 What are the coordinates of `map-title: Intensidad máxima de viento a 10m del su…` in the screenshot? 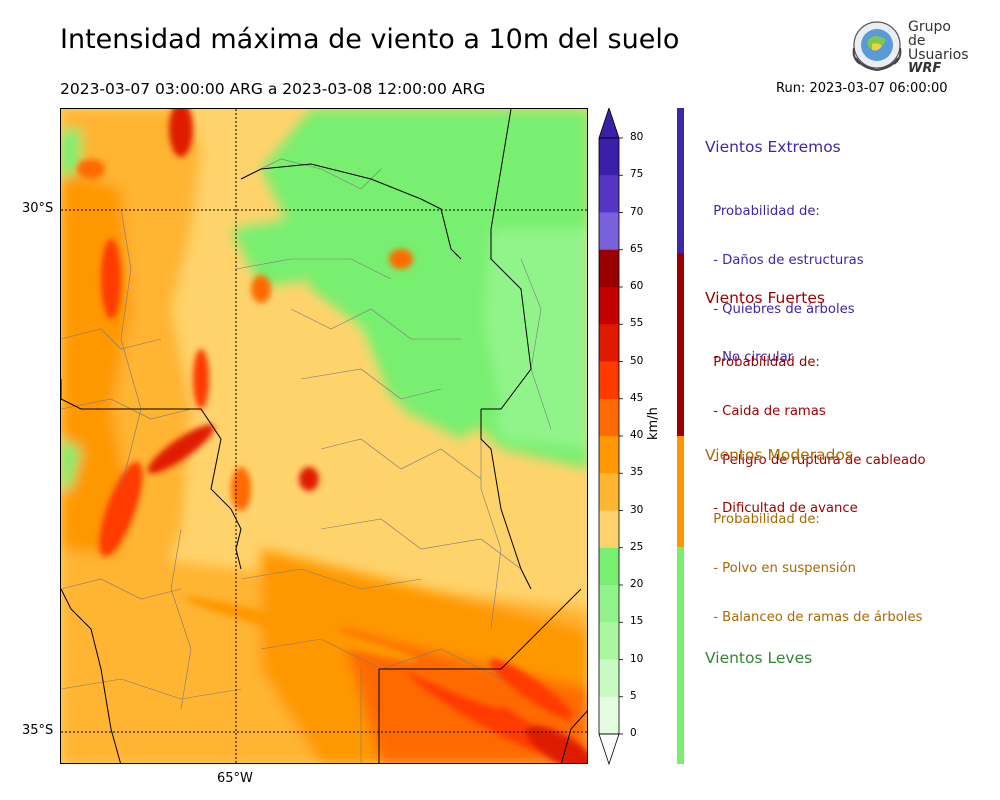 It's located at (370, 39).